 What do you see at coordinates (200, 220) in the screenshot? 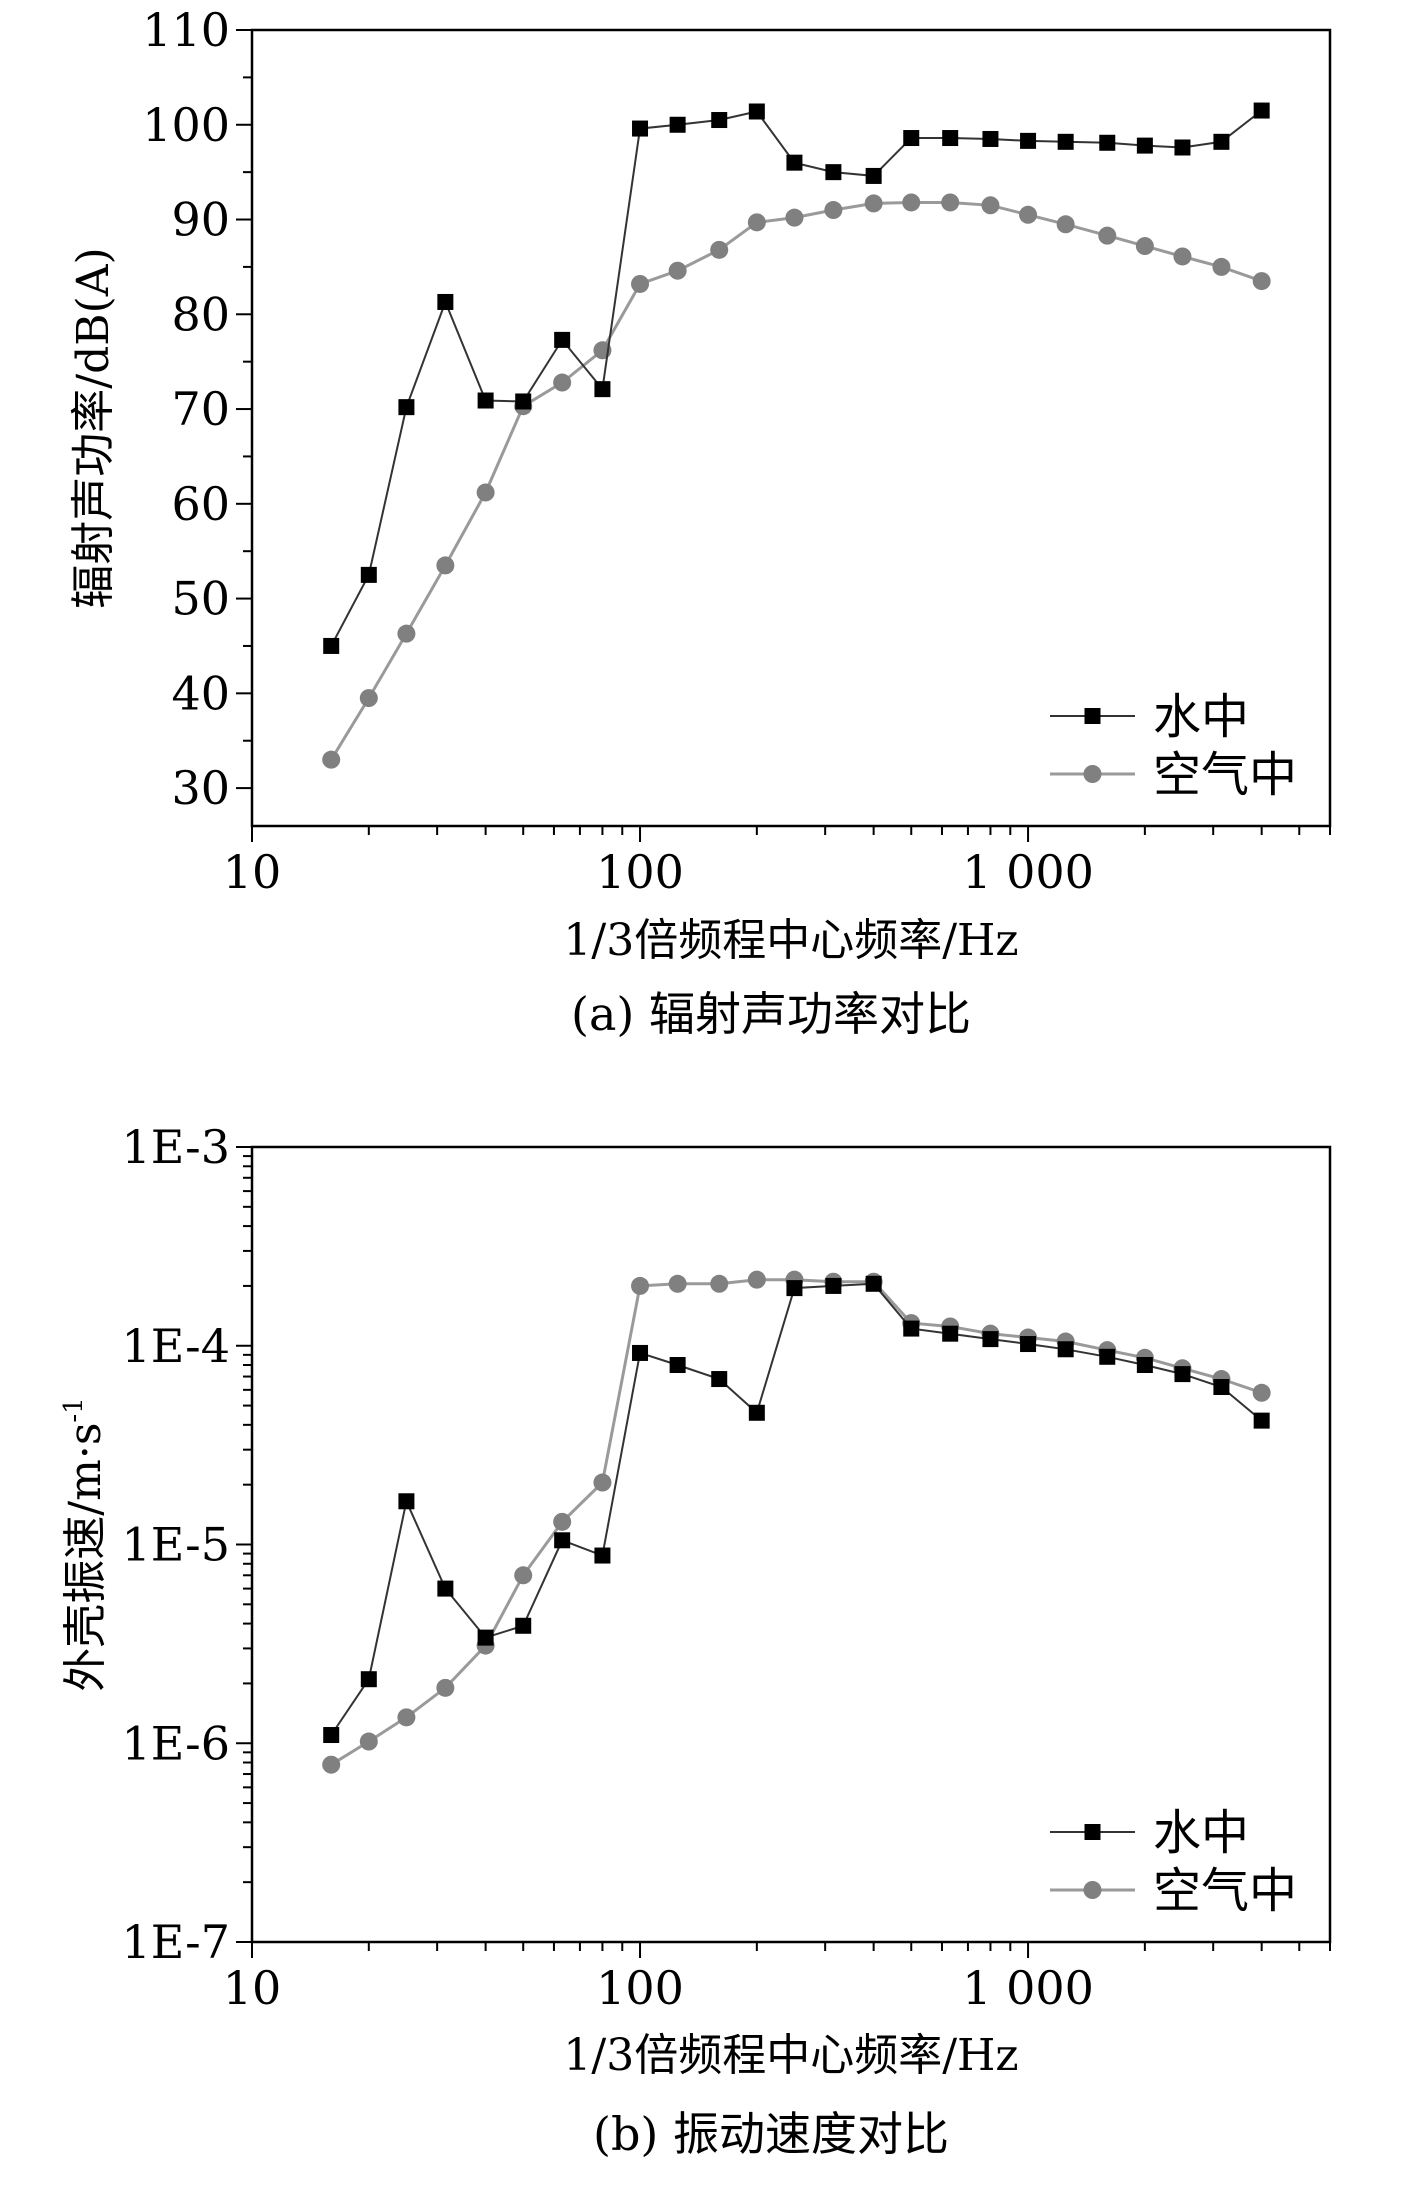
I see `y-tick-label: 90` at bounding box center [200, 220].